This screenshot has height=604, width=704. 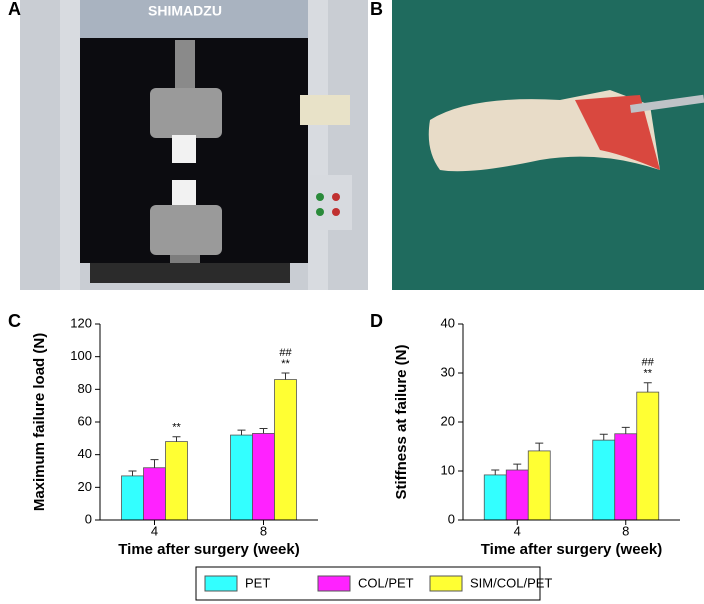 I want to click on y-tick-label: 80, so click(x=85, y=388).